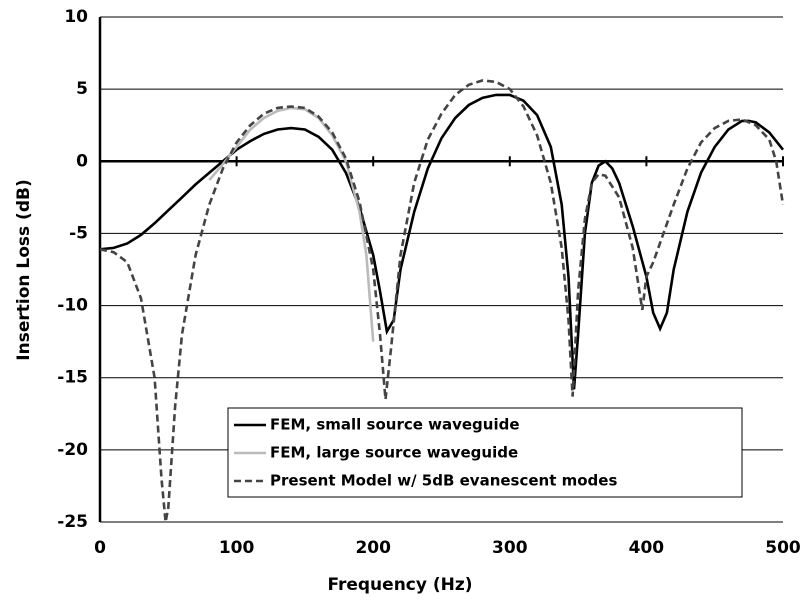 This screenshot has width=809, height=603. Describe the element at coordinates (82, 161) in the screenshot. I see `y-tick-label: 0` at that location.